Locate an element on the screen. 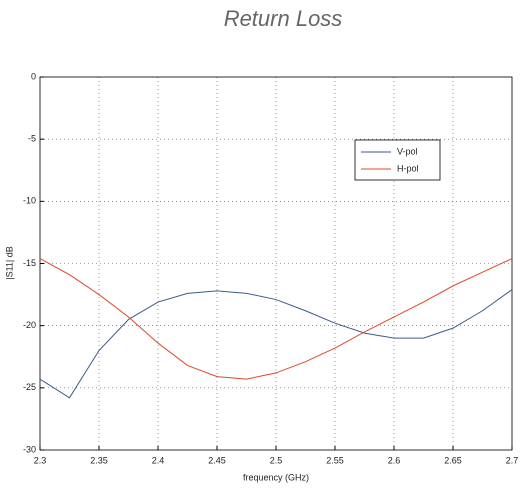 Image resolution: width=528 pixels, height=488 pixels. y-tick-label: -15 is located at coordinates (29, 263).